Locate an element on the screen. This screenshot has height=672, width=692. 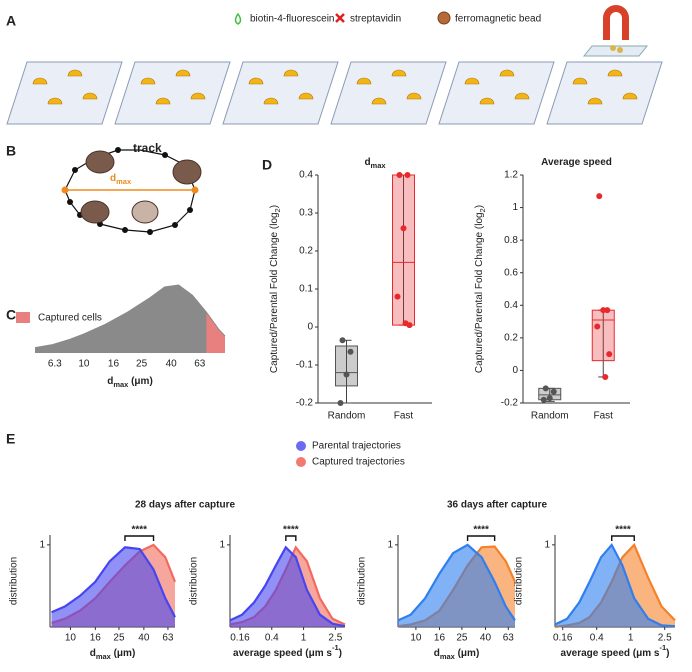
x-tick-label: 10 is located at coordinates (416, 638).